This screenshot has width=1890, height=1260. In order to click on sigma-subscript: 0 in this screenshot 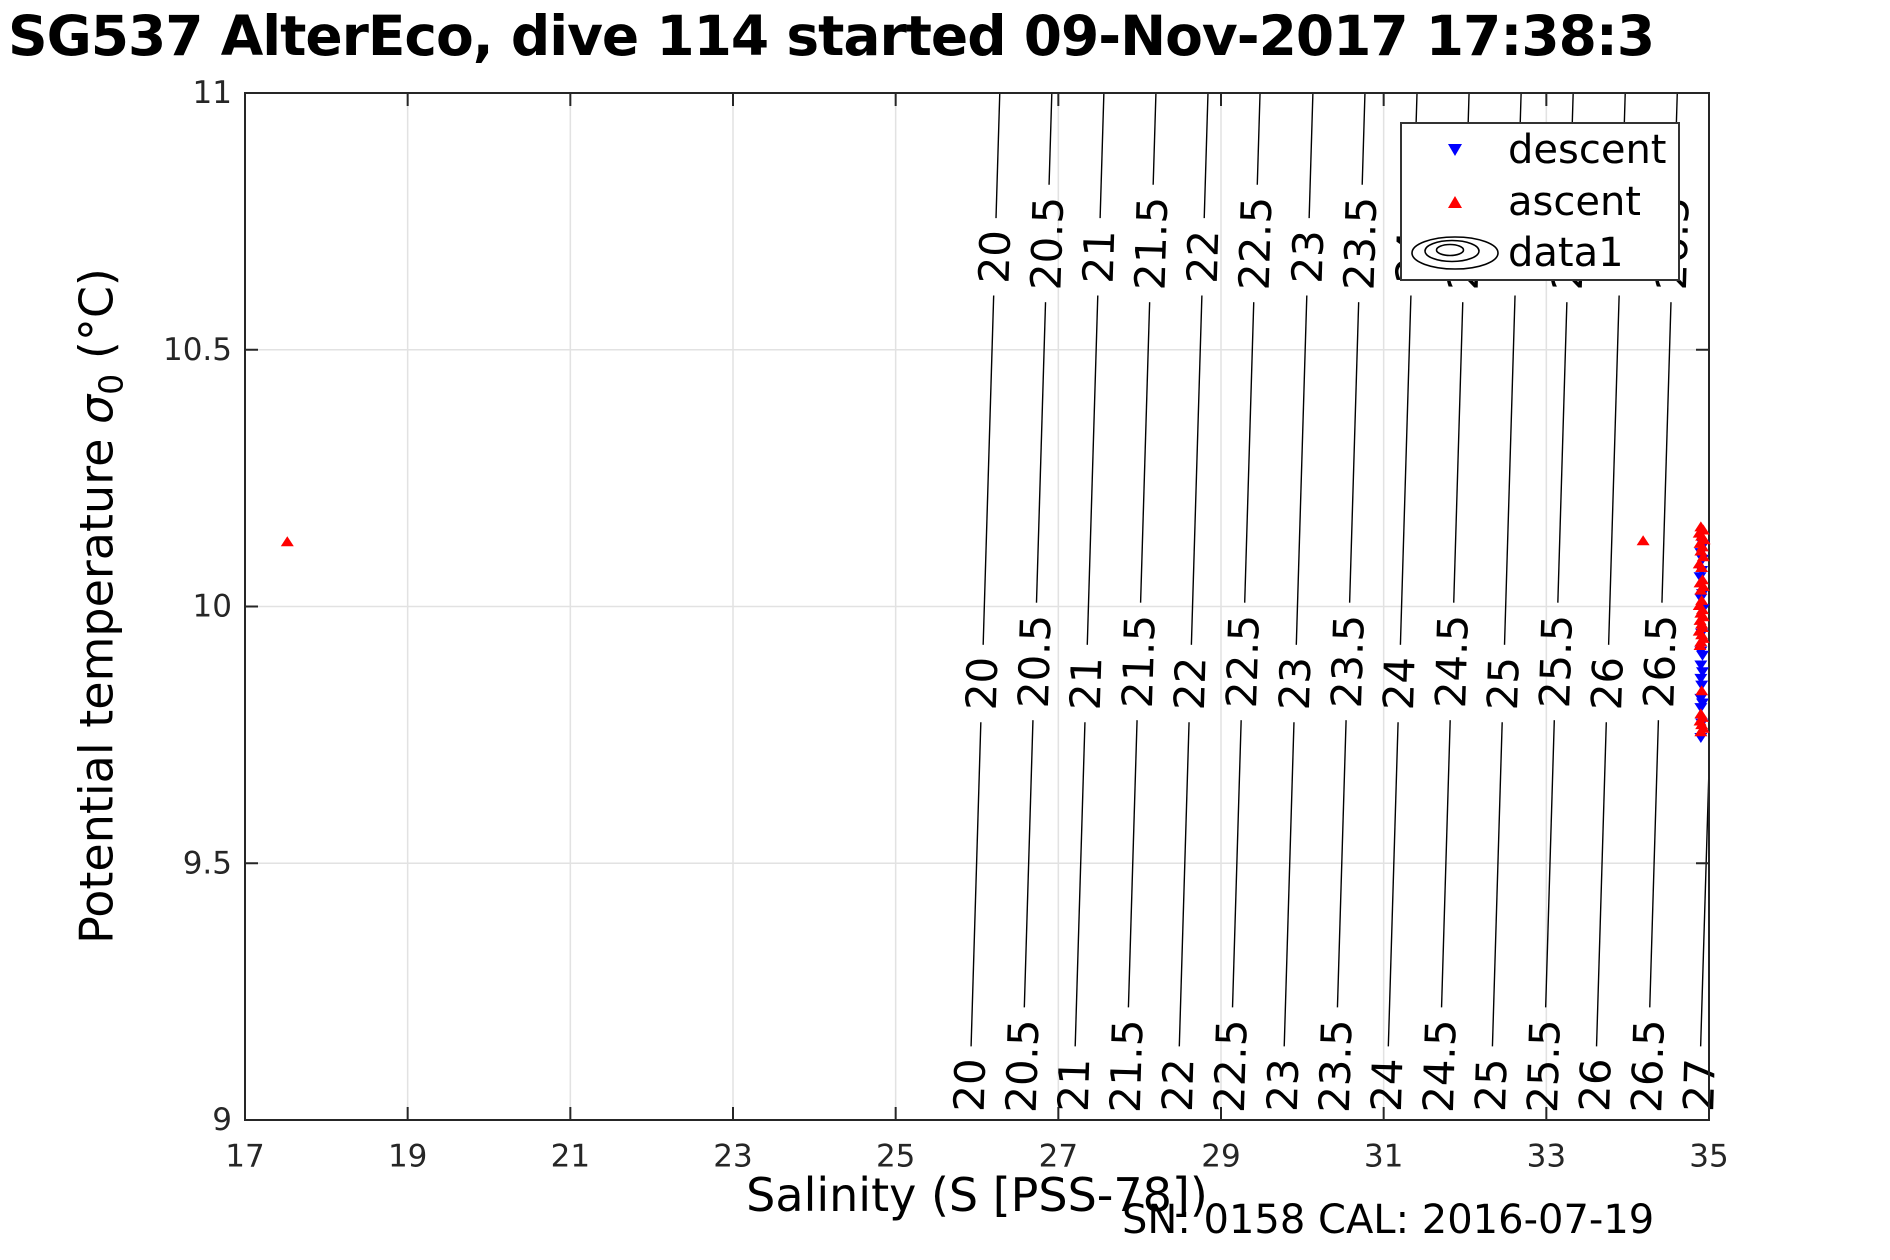, I will do `click(111, 384)`.